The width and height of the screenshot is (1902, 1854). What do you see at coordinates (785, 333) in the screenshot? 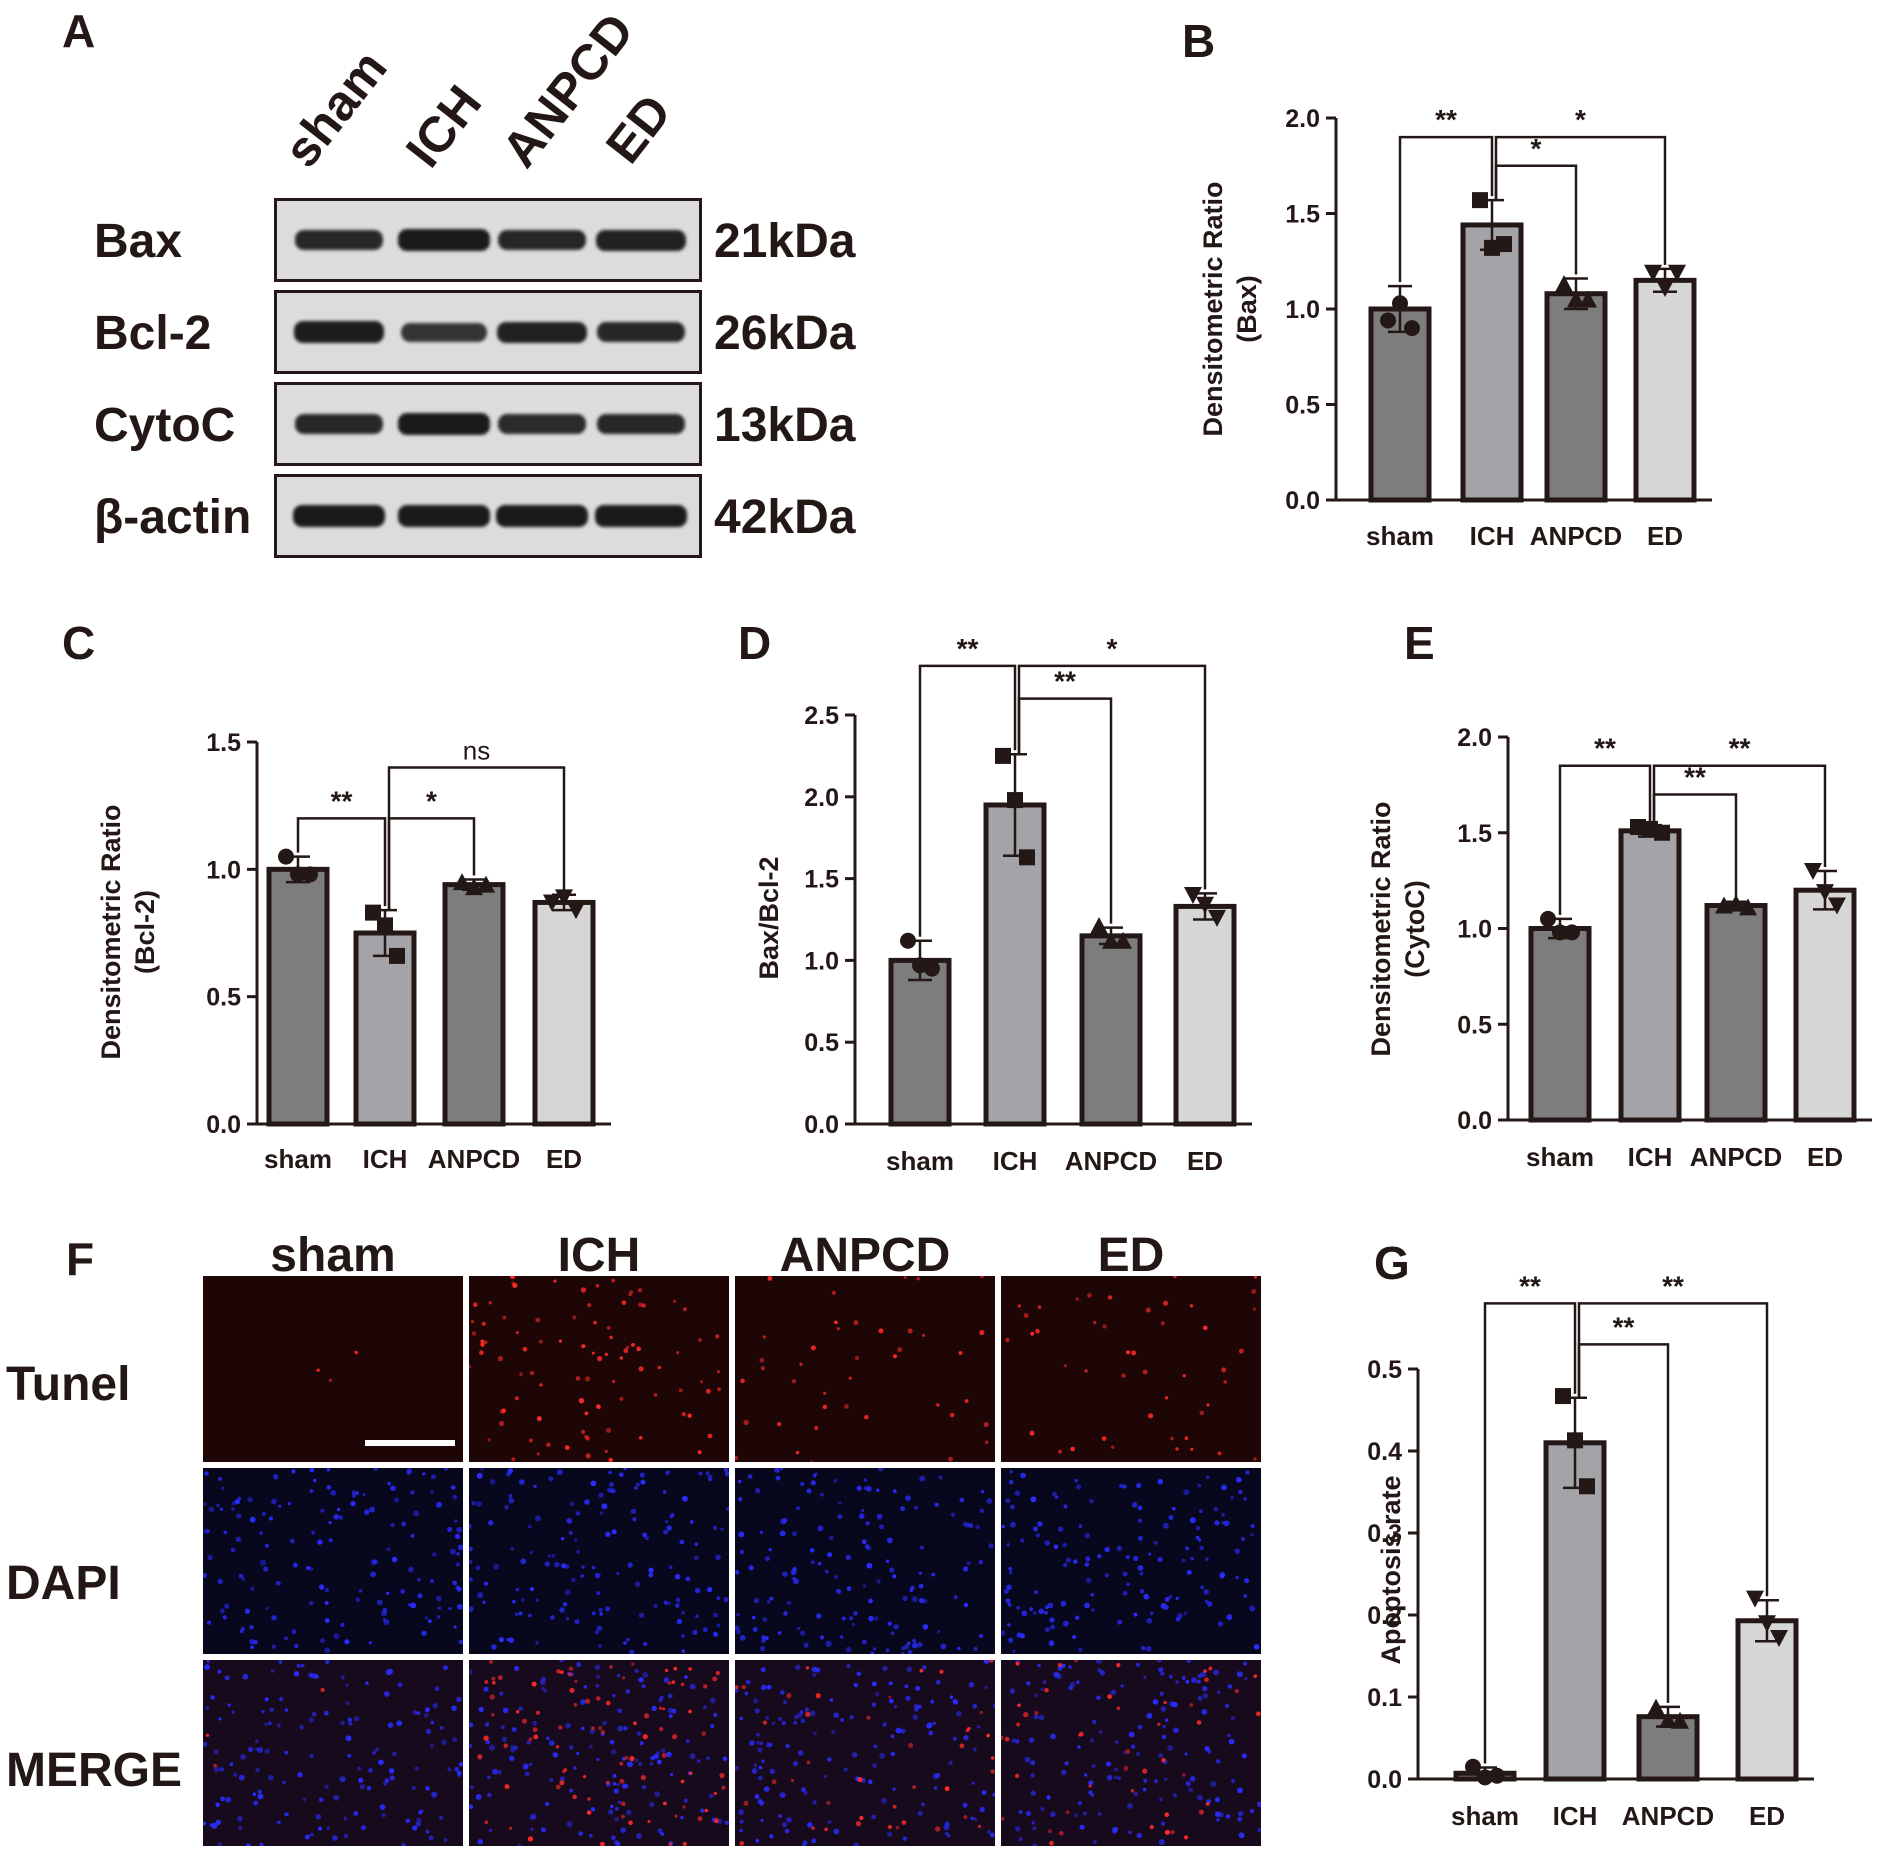
I see `blot-kda-label: 26kDa` at bounding box center [785, 333].